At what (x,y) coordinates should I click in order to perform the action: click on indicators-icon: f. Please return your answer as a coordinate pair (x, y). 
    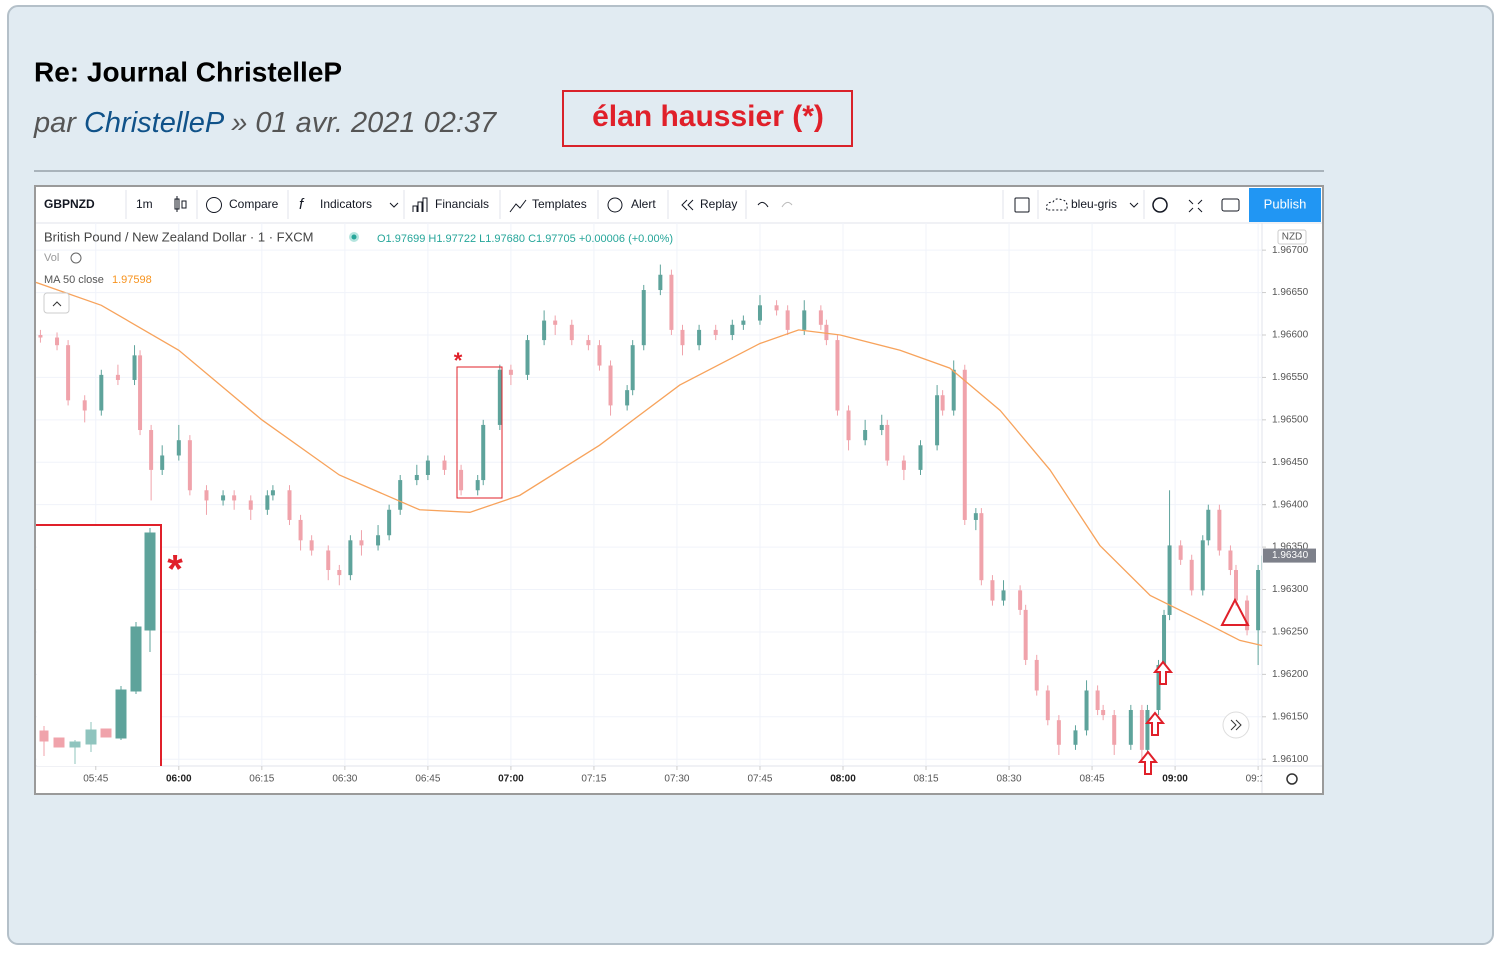
    Looking at the image, I should click on (302, 204).